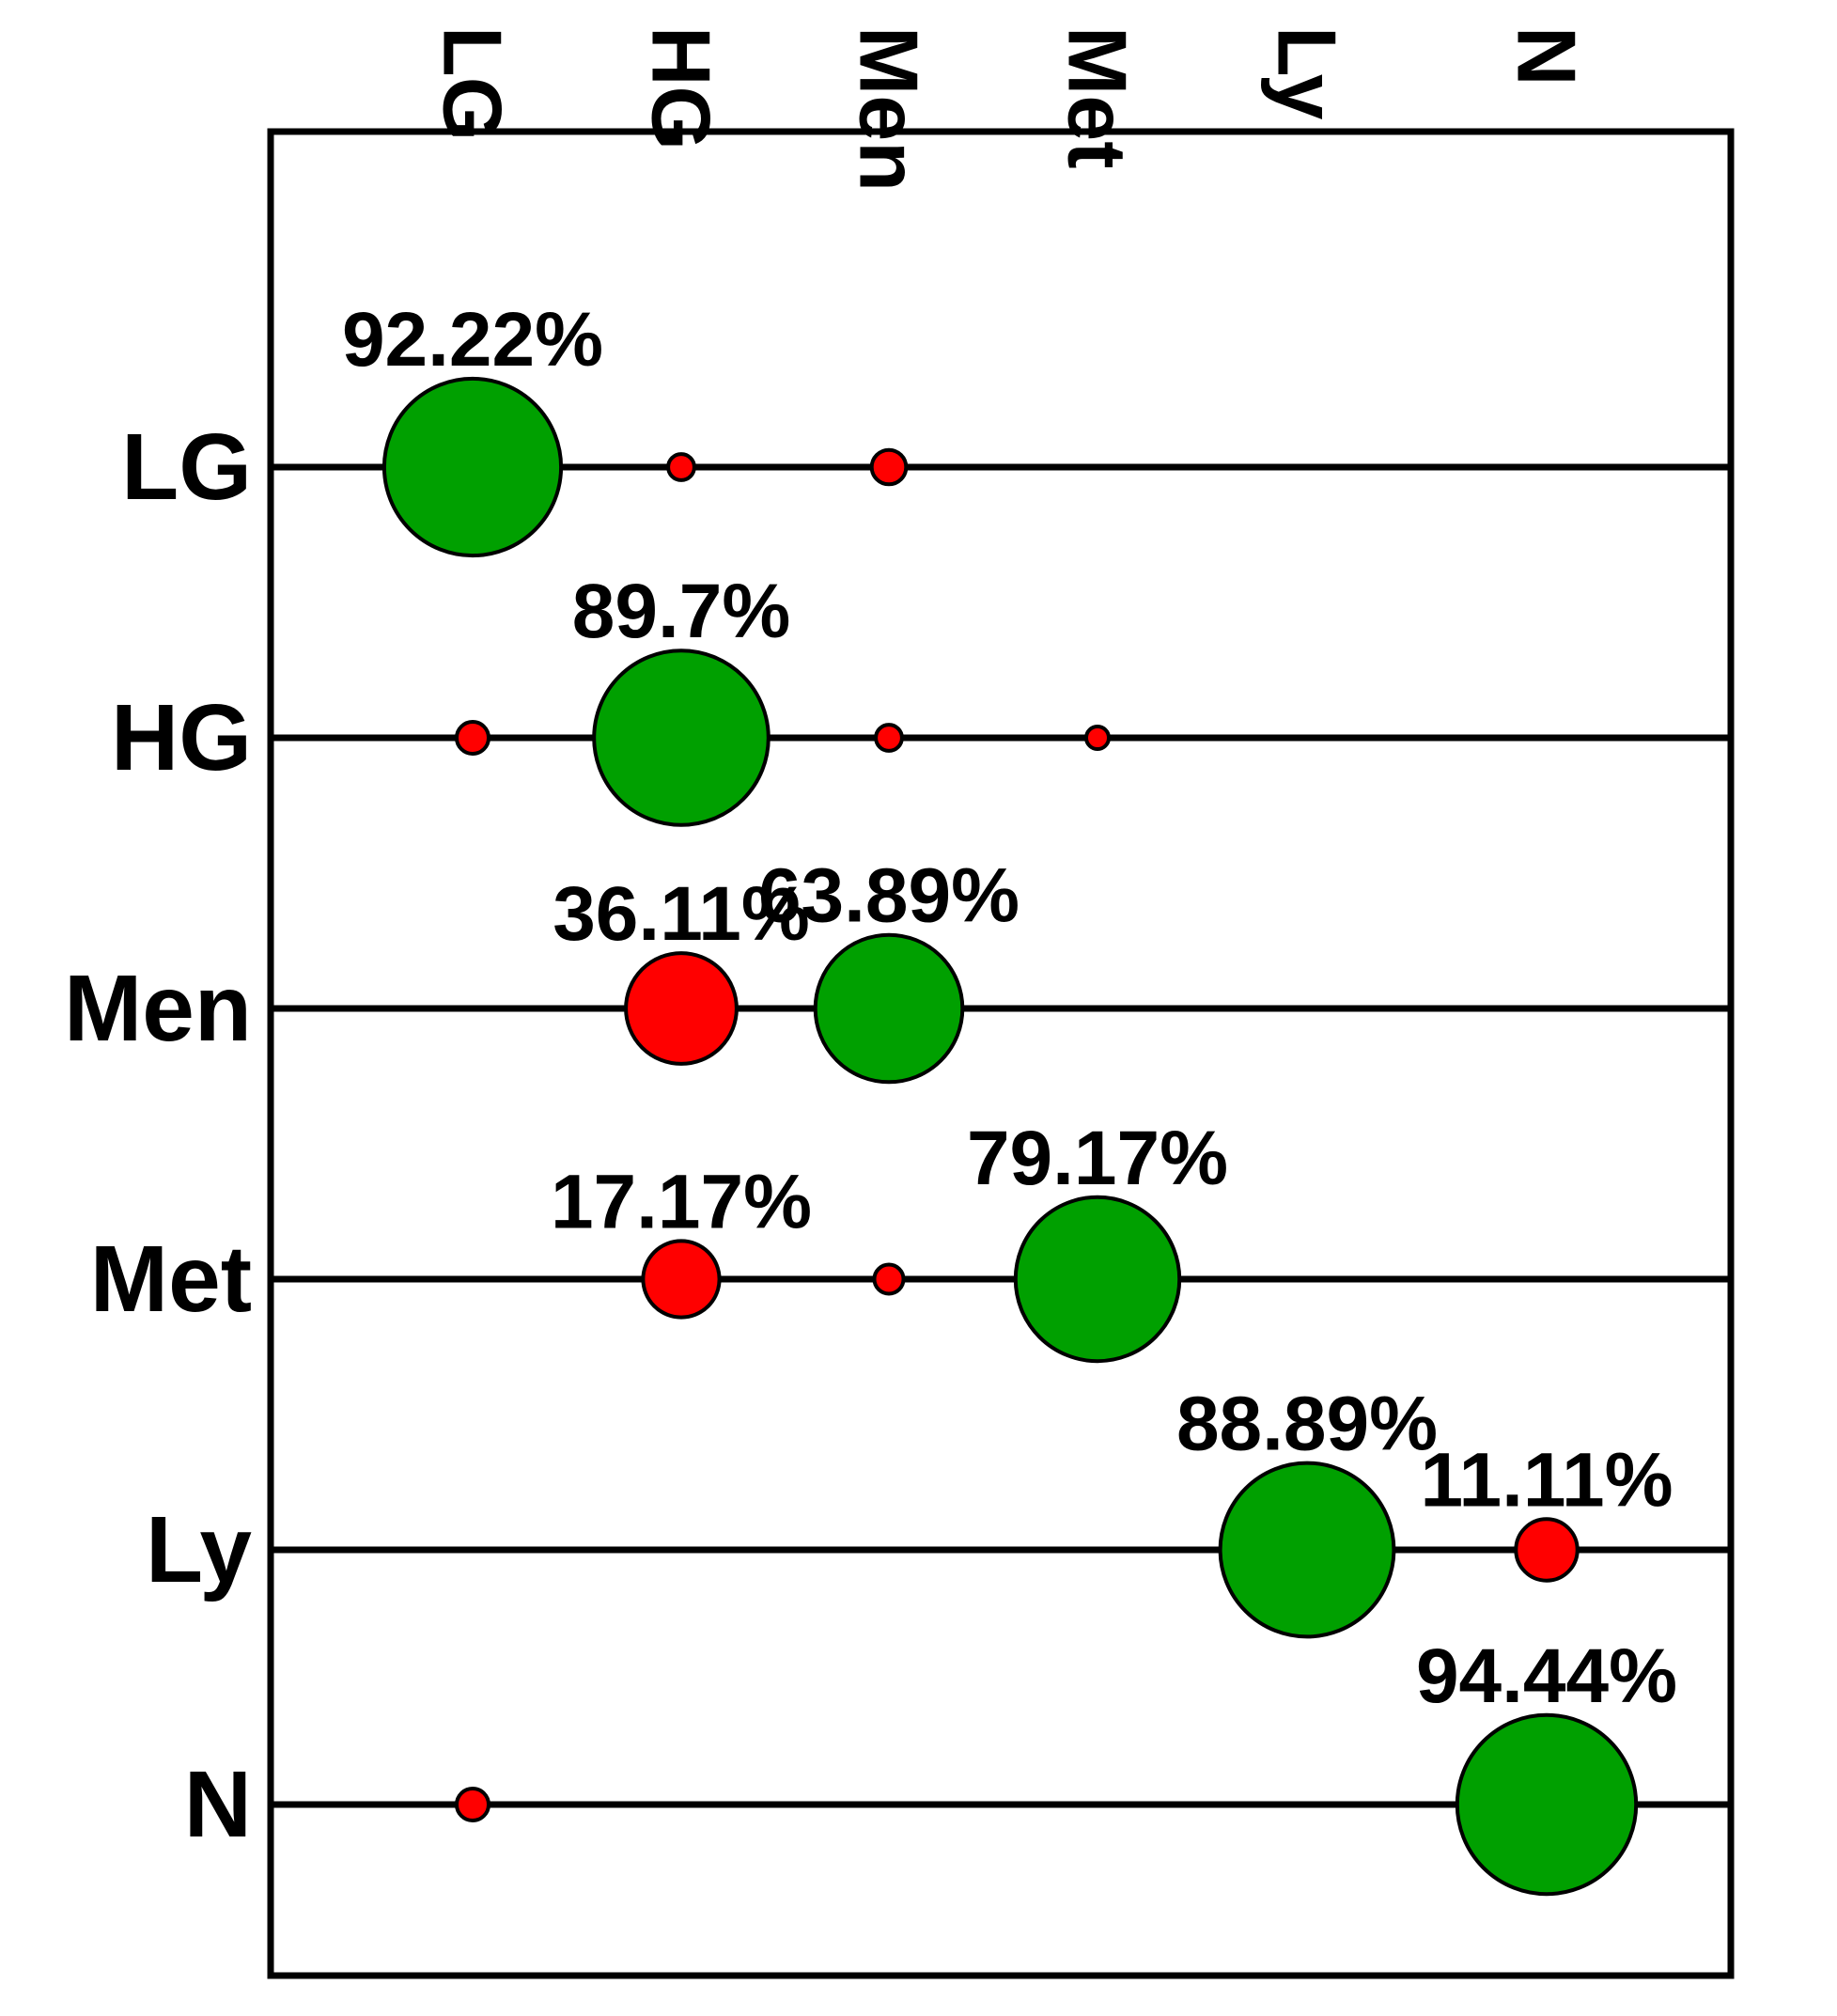  I want to click on bubble-lg-men, so click(889, 467).